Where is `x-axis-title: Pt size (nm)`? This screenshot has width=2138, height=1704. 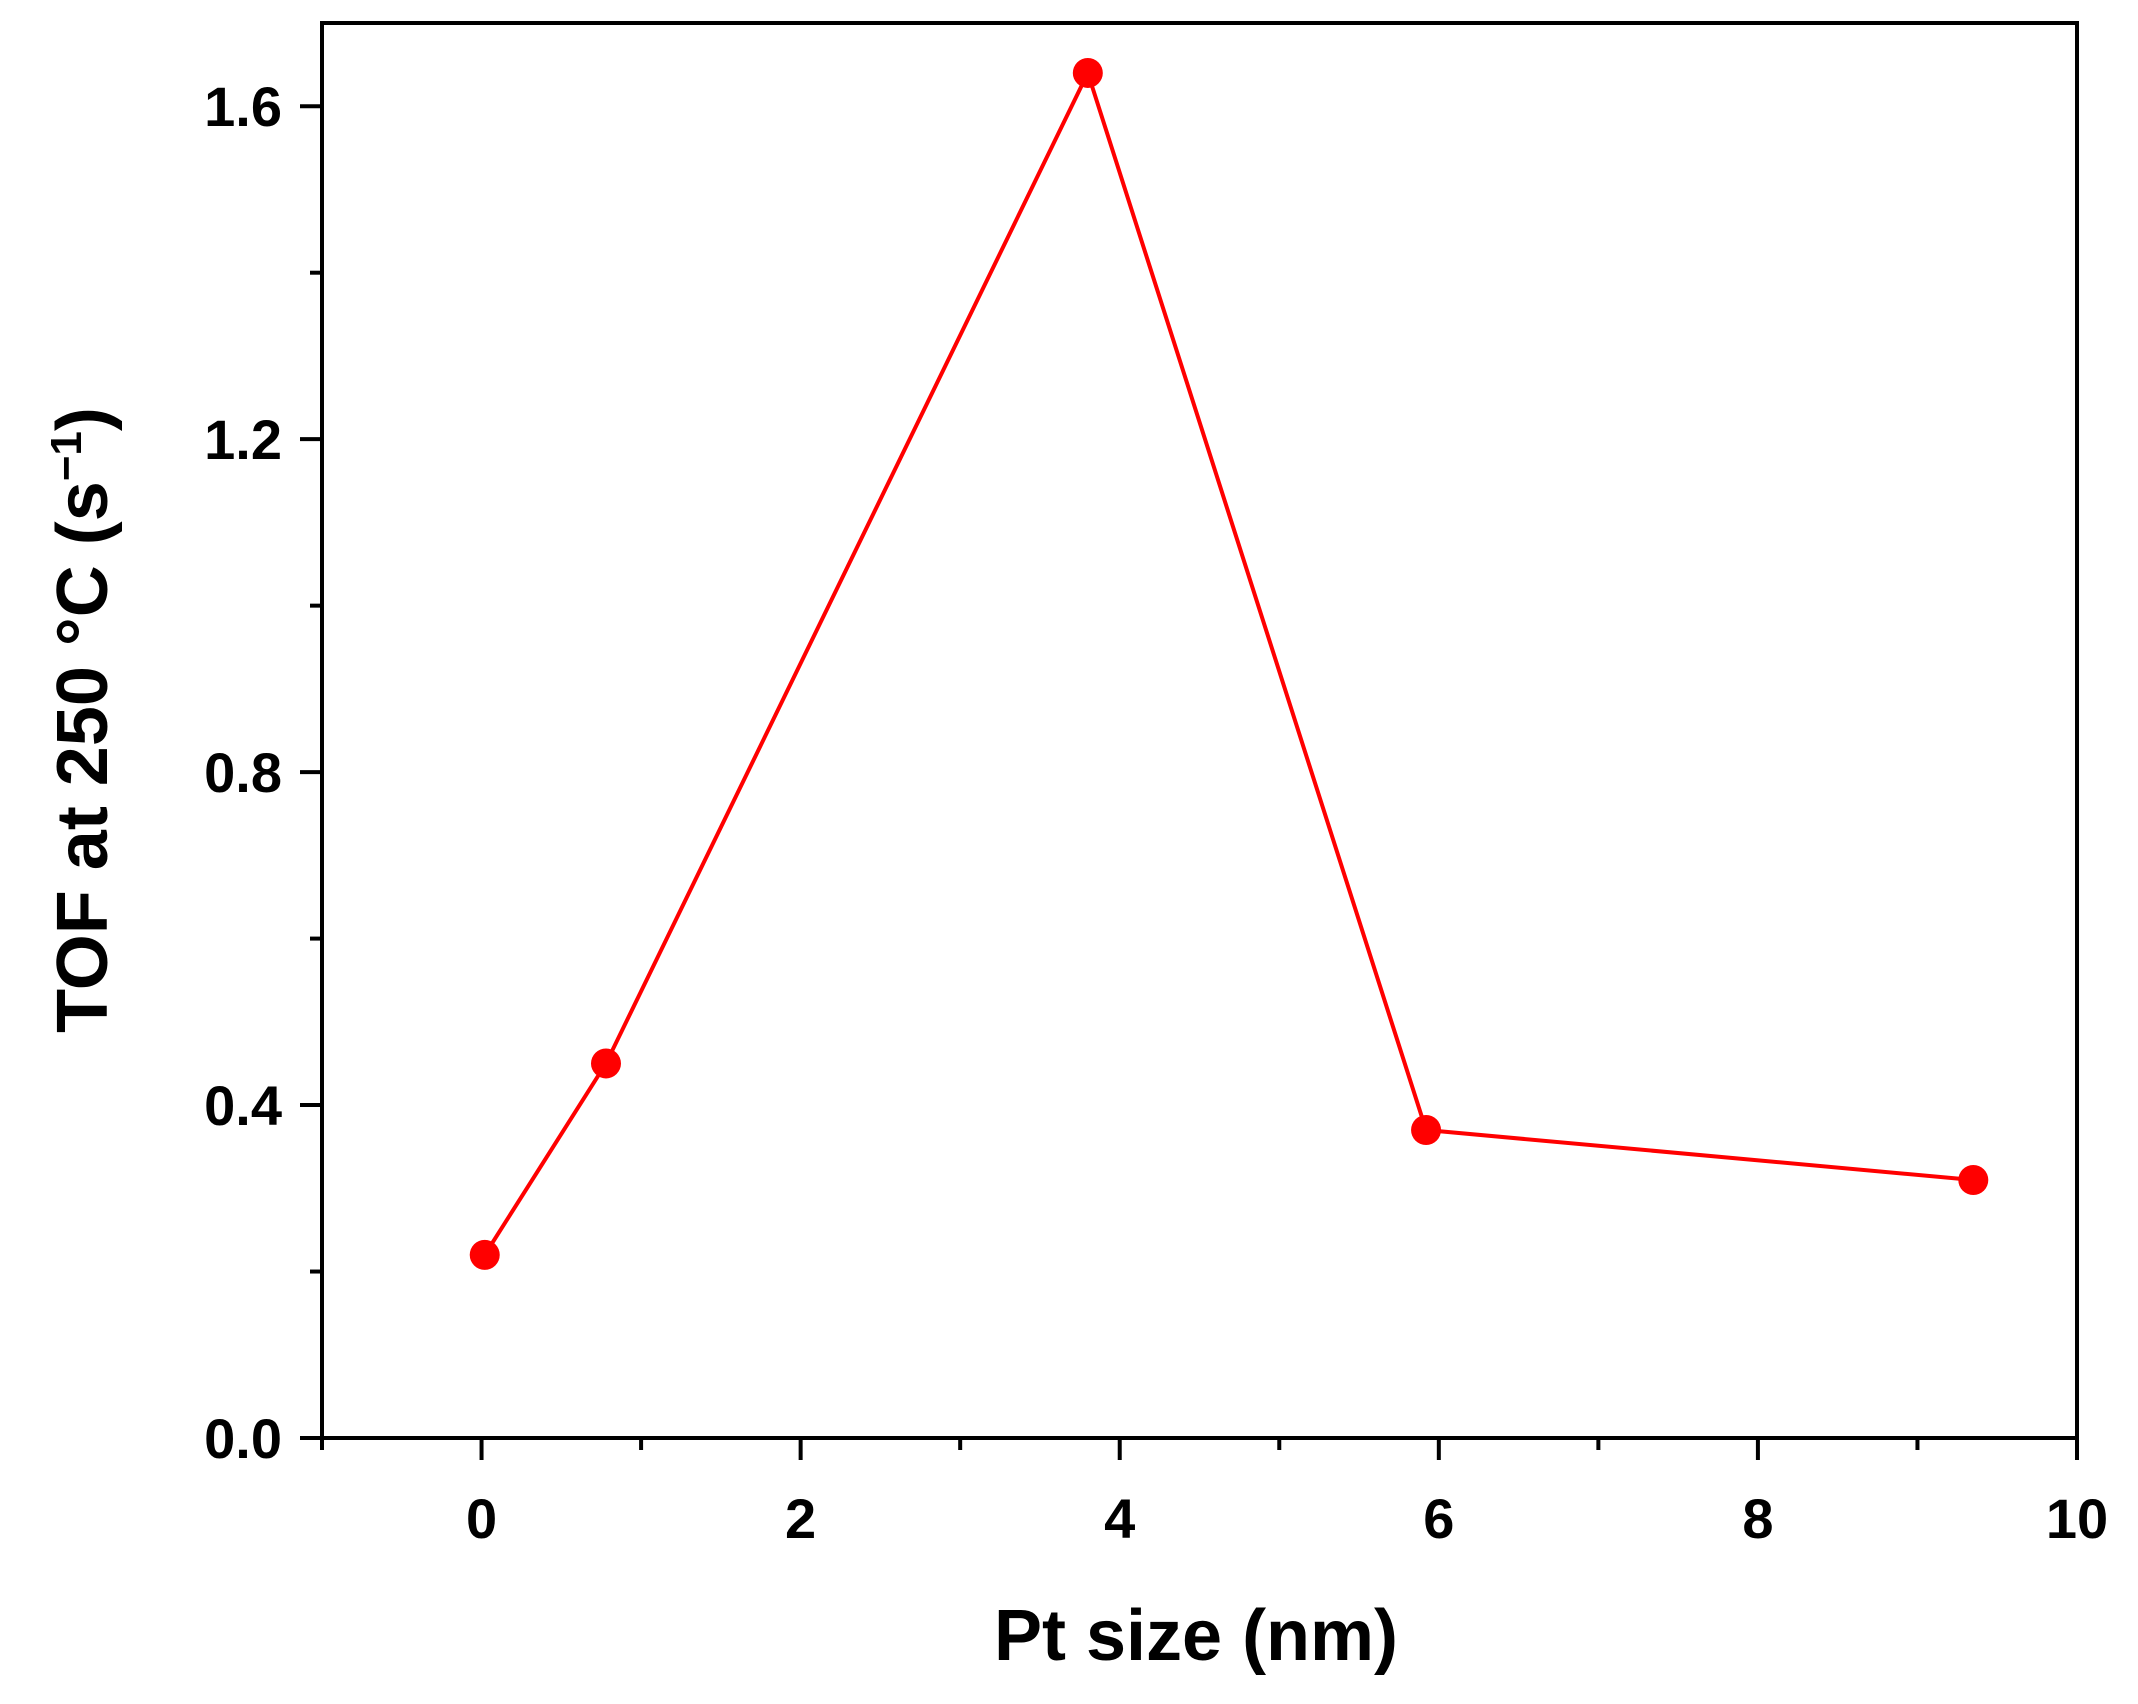 x-axis-title: Pt size (nm) is located at coordinates (1196, 1636).